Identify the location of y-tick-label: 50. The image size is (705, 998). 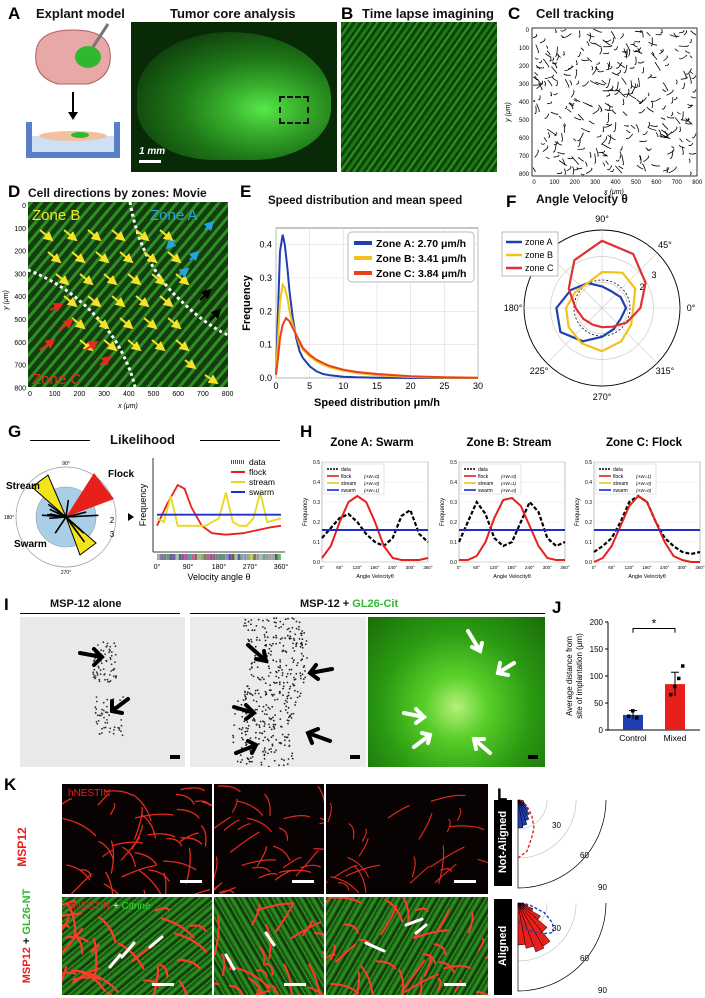
(598, 703).